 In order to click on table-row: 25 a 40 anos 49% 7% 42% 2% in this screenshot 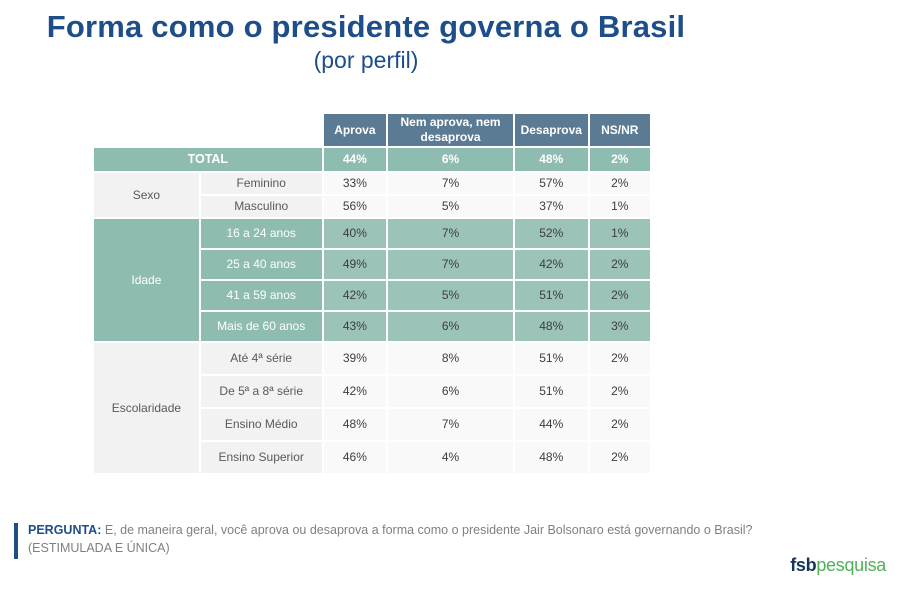, I will do `click(372, 264)`.